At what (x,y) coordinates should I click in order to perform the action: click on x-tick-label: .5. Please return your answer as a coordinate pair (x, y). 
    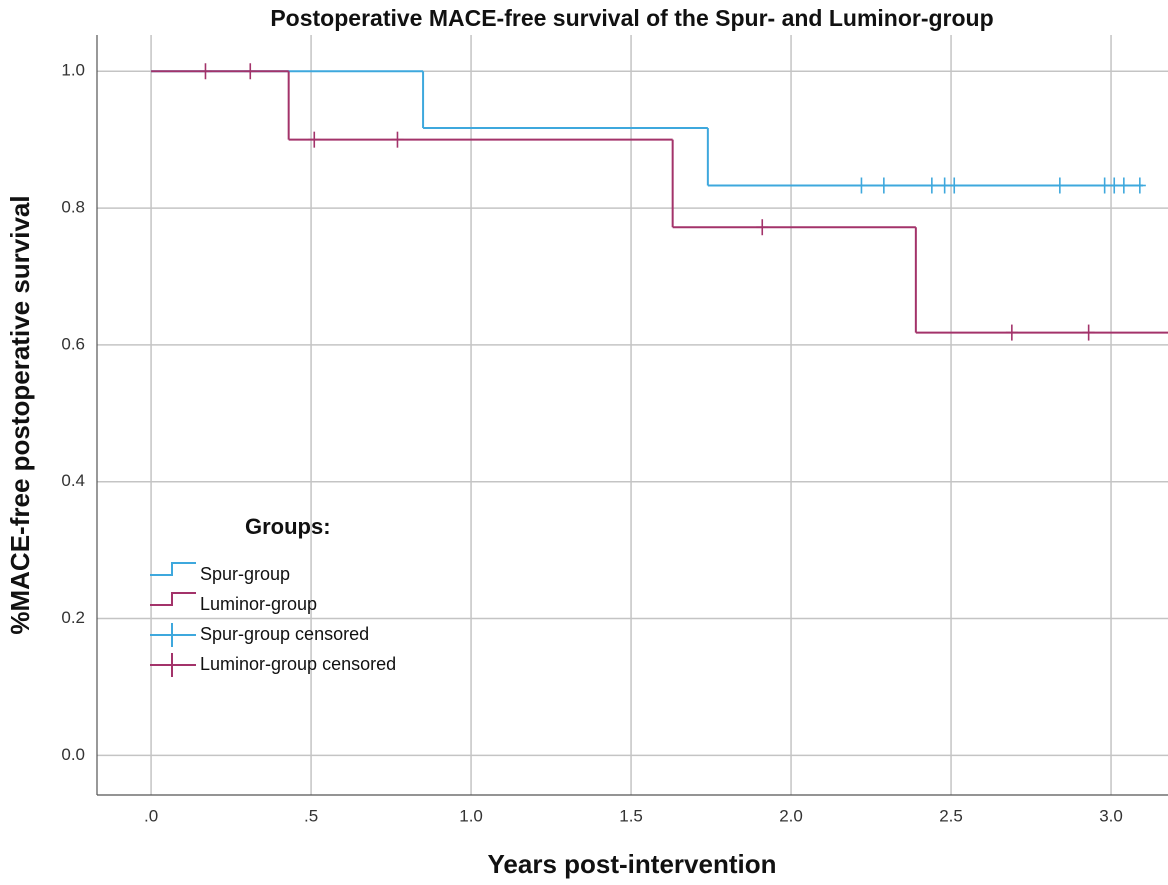
    Looking at the image, I should click on (311, 815).